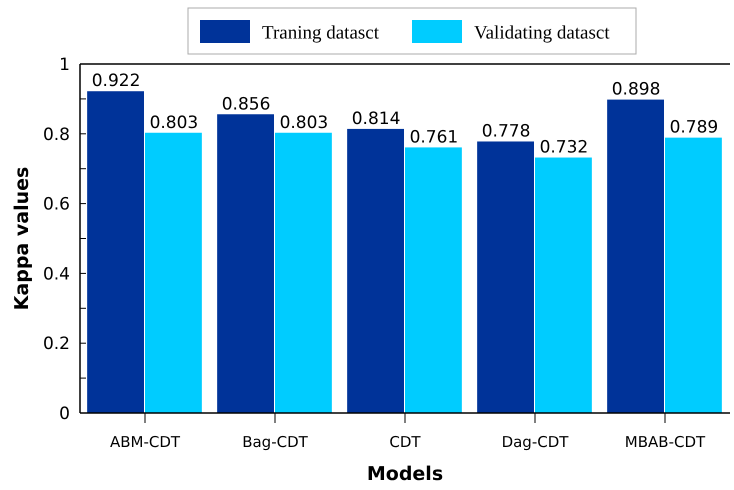  Describe the element at coordinates (145, 442) in the screenshot. I see `x-tick-label: ABM-CDT` at that location.